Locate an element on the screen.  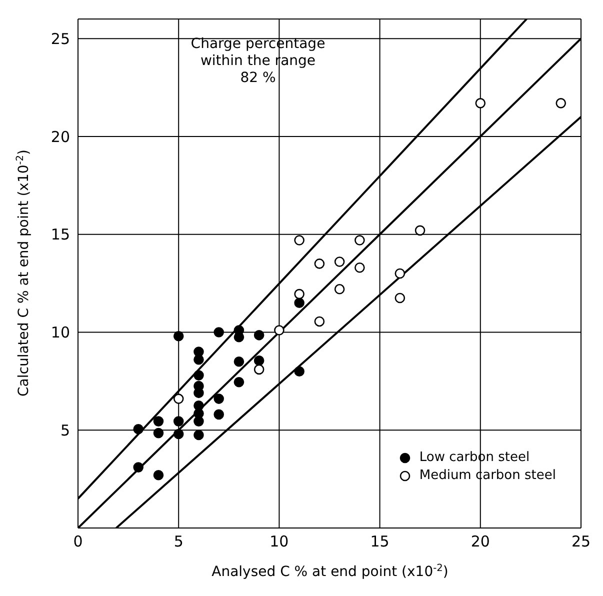
x-axis-title: Analysed C % at end point (x10$^{-2}$) is located at coordinates (330, 571).